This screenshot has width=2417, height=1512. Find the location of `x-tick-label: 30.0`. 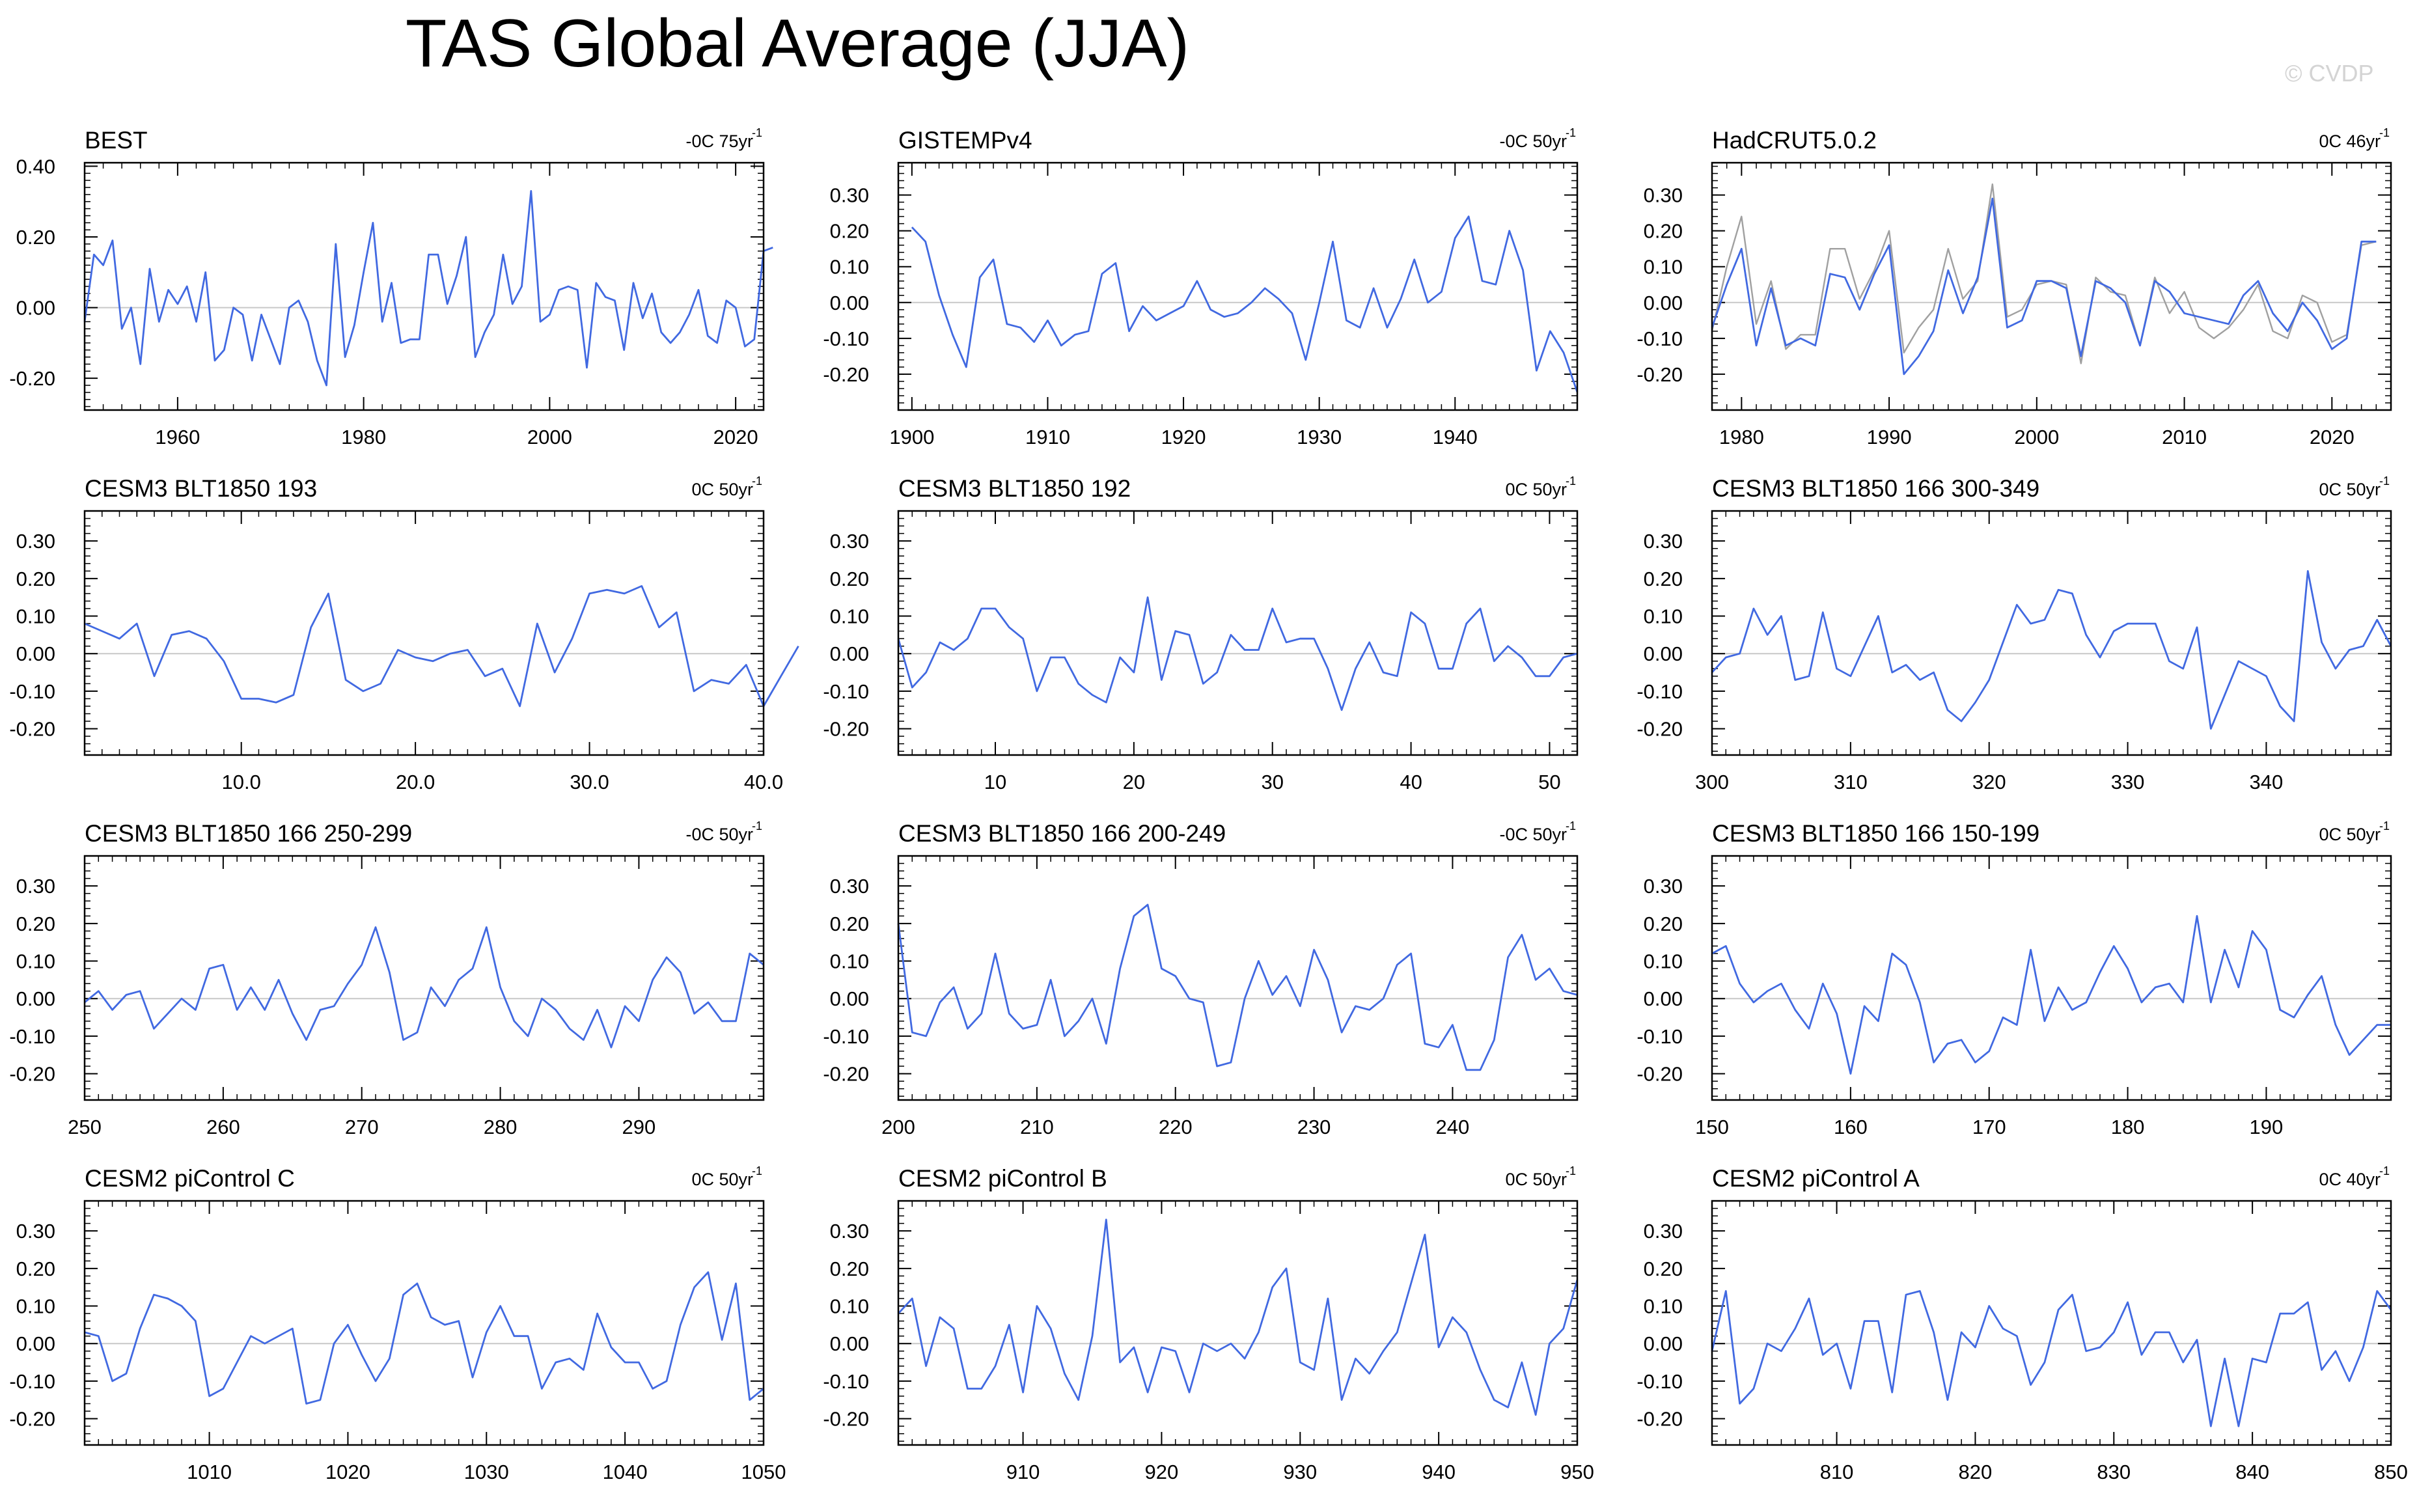

x-tick-label: 30.0 is located at coordinates (589, 782).